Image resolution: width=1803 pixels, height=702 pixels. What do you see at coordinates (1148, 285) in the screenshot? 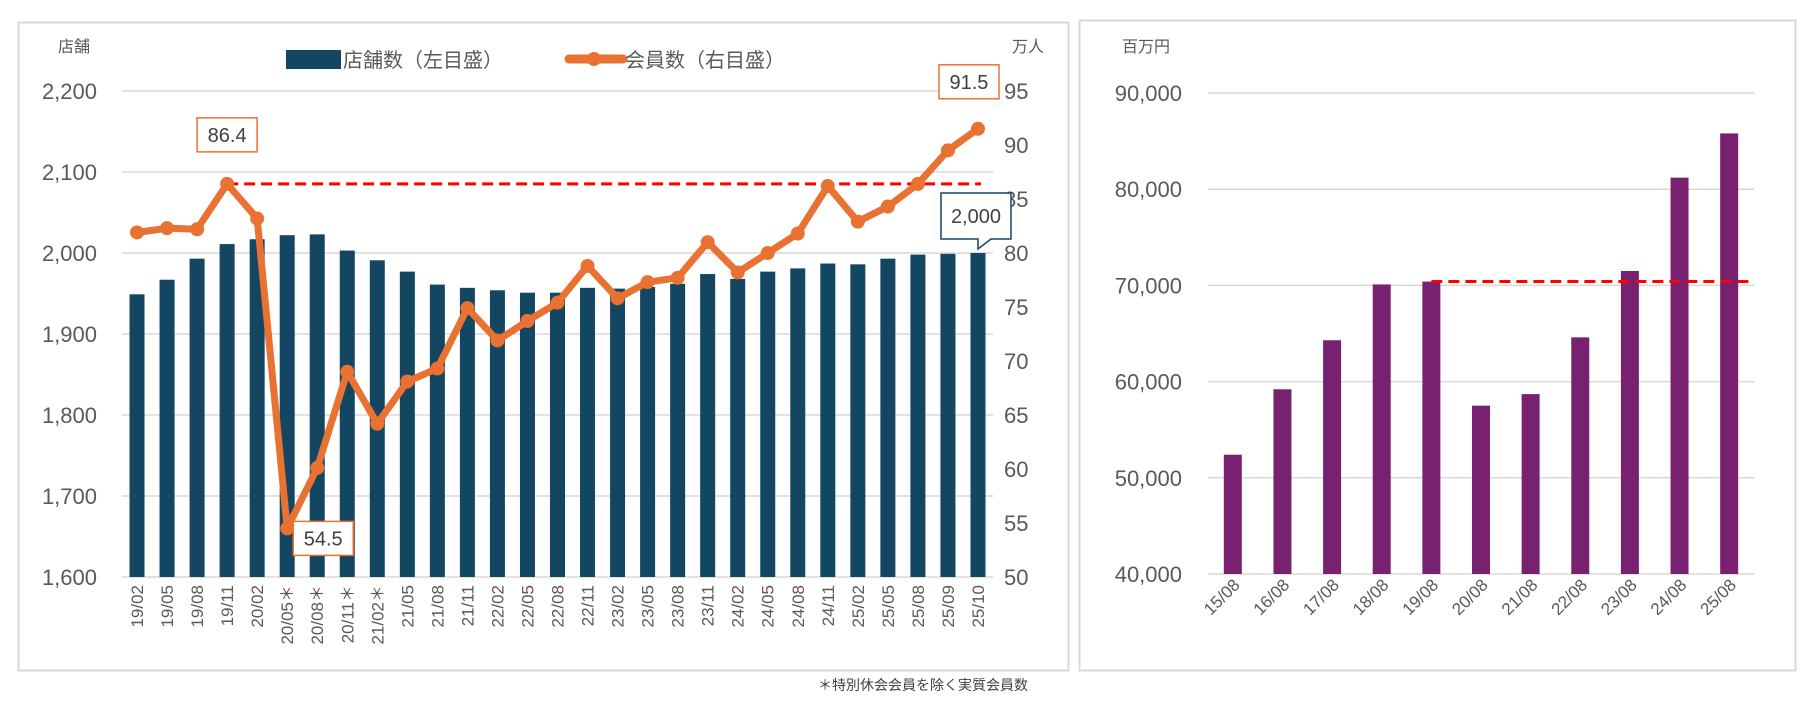
I see `y-axis-tick: 70,000` at bounding box center [1148, 285].